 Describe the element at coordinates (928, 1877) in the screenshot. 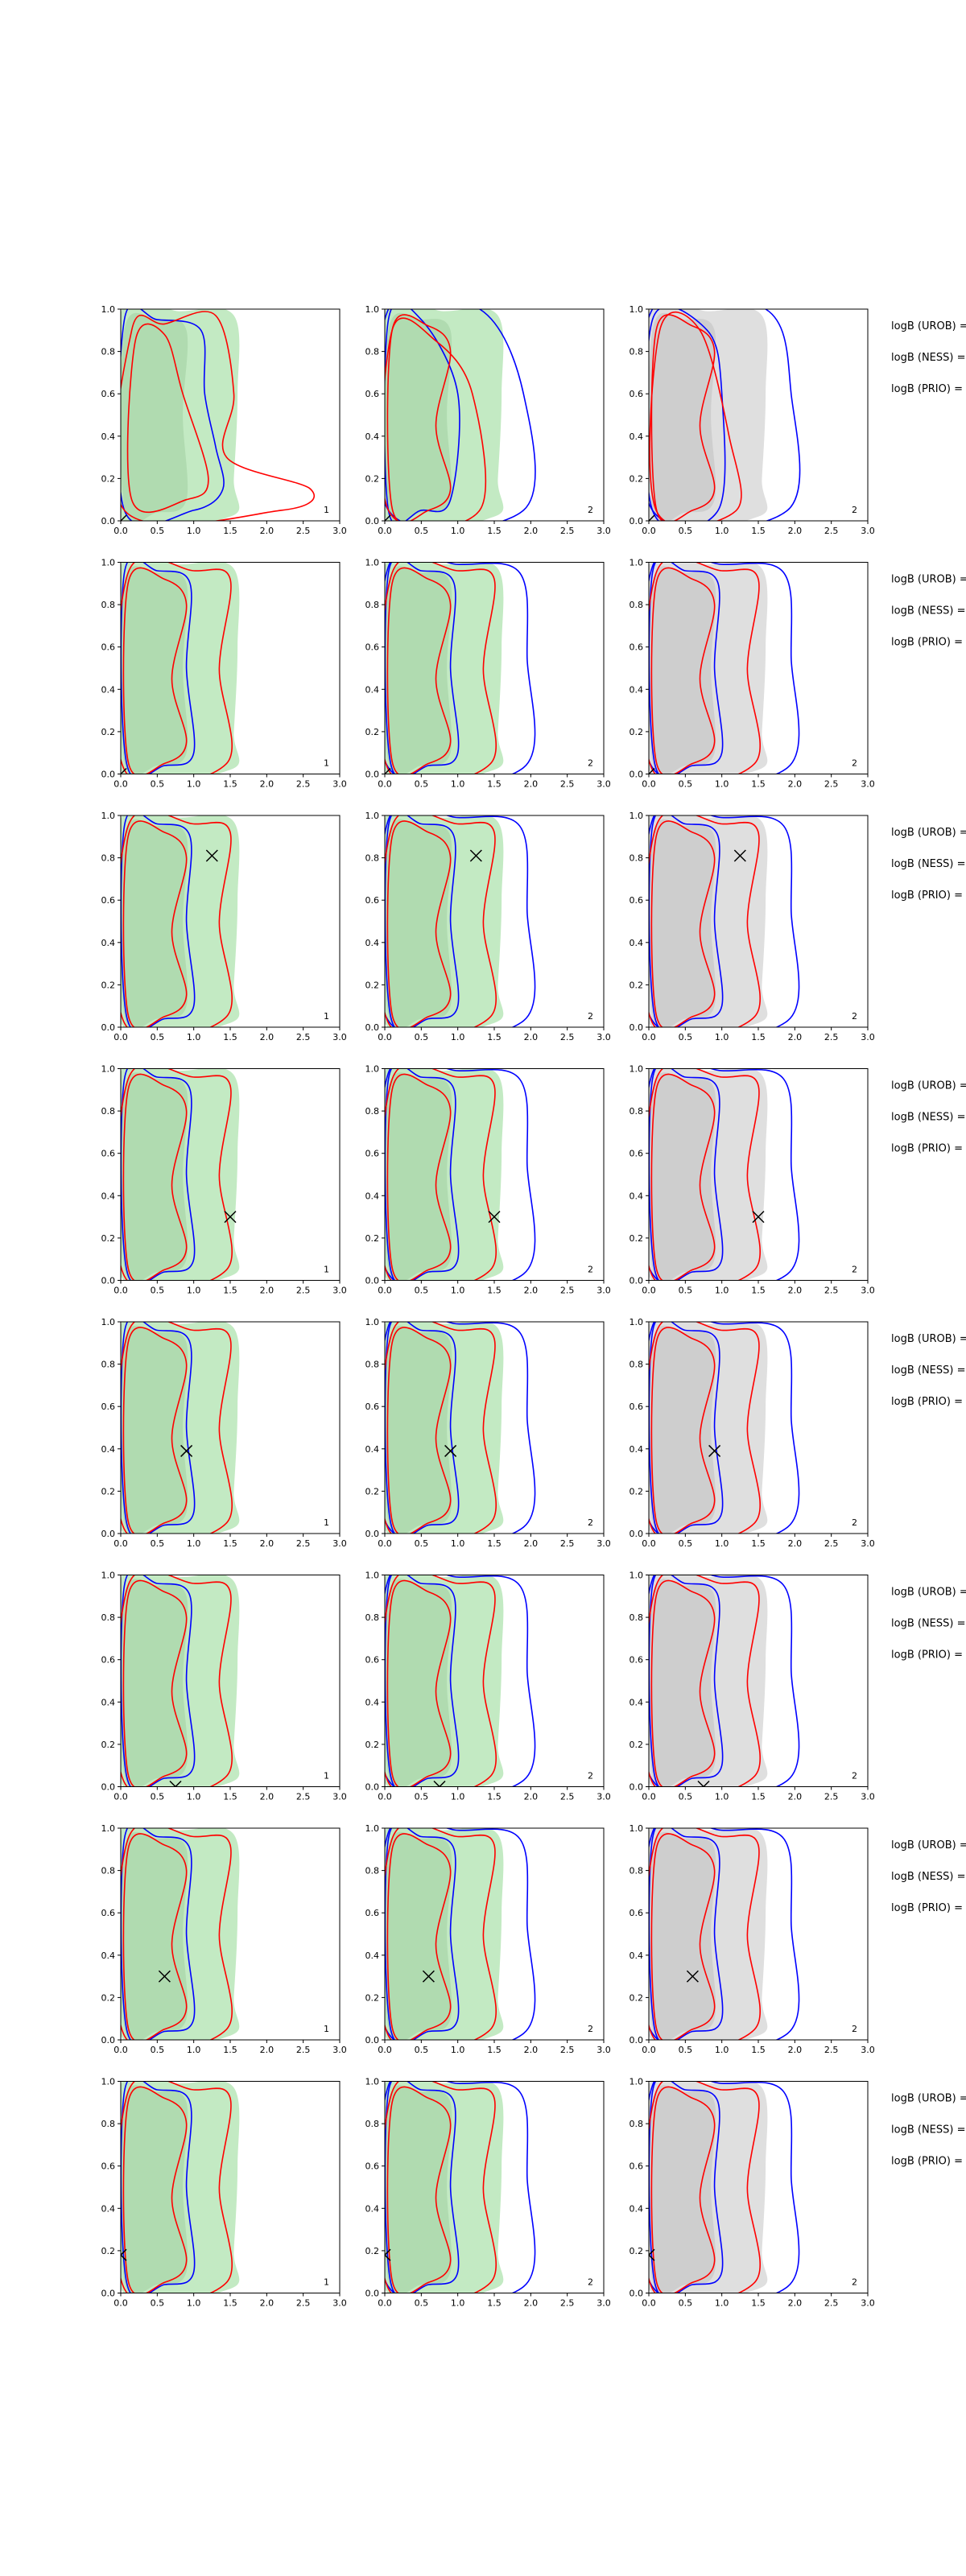

I see `row-label: logB (NESS) =` at that location.